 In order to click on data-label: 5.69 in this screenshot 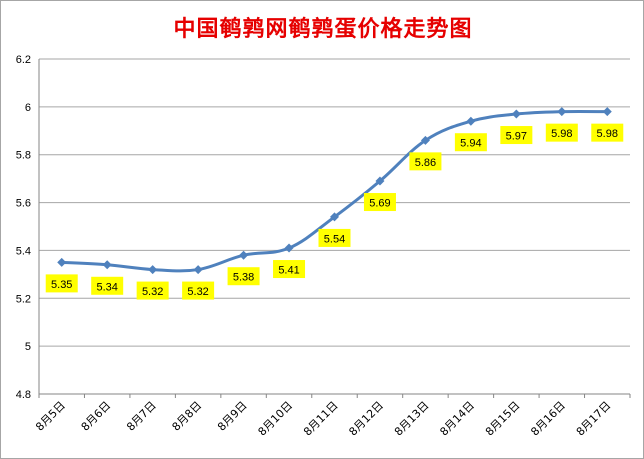, I will do `click(379, 204)`.